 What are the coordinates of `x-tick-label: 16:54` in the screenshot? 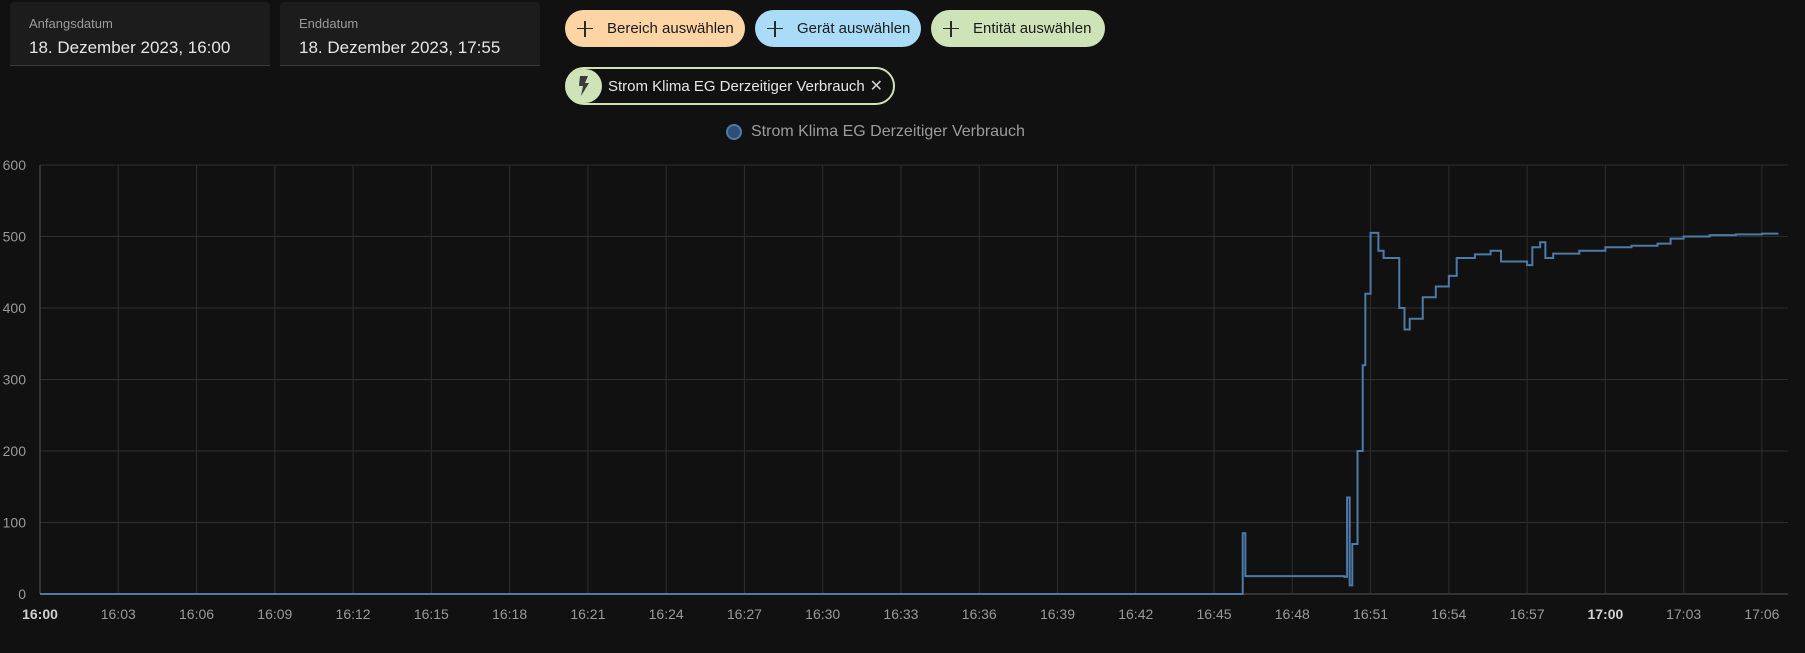 It's located at (1448, 614).